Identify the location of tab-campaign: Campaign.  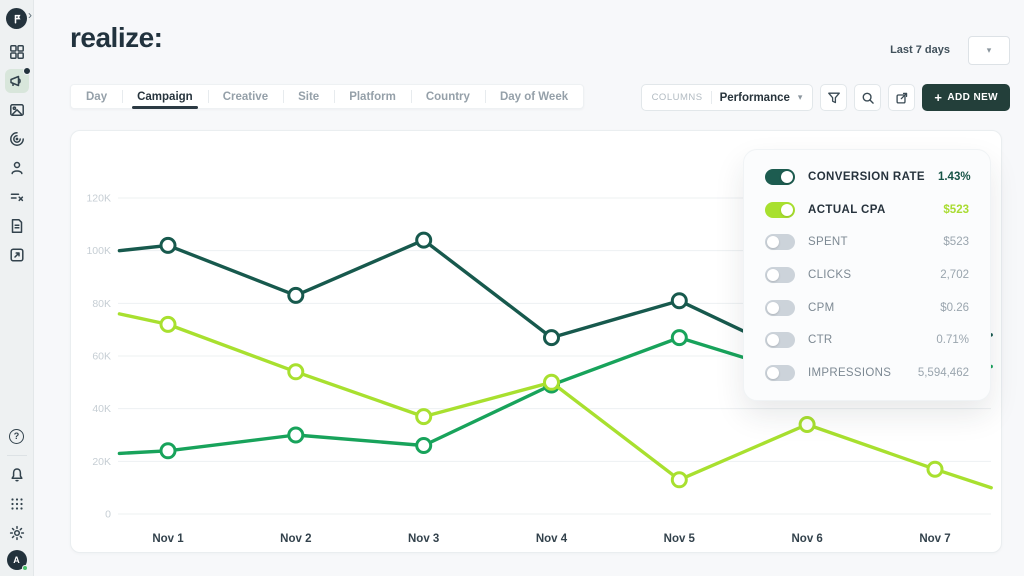
(165, 97).